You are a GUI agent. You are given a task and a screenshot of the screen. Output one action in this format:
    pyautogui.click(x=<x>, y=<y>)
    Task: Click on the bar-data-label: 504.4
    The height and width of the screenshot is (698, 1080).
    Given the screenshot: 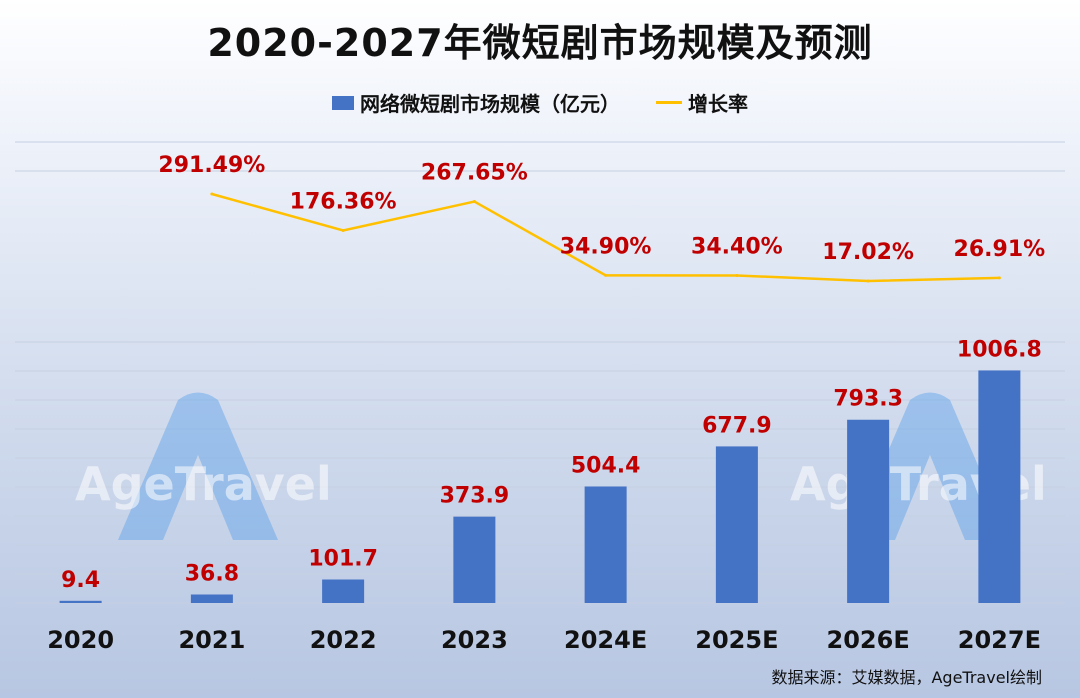 What is the action you would take?
    pyautogui.click(x=606, y=465)
    